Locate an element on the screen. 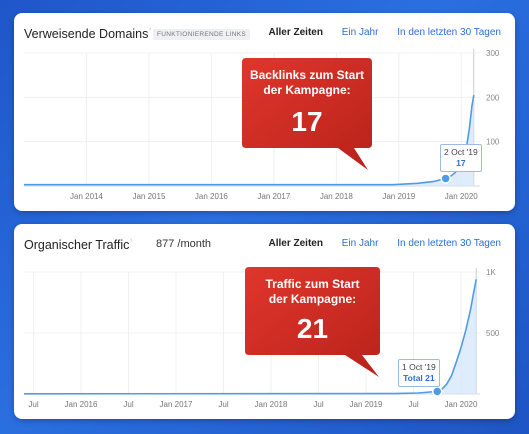 This screenshot has height=434, width=529. y-tick-label: 300 is located at coordinates (493, 53).